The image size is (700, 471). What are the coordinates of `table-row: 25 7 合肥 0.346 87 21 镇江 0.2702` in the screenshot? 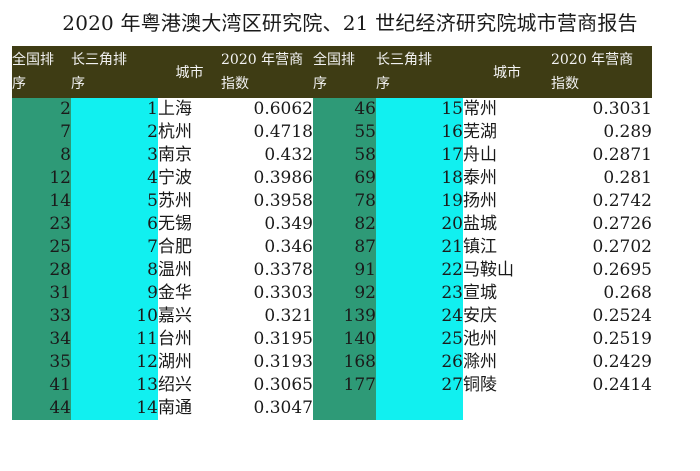 It's located at (332, 247).